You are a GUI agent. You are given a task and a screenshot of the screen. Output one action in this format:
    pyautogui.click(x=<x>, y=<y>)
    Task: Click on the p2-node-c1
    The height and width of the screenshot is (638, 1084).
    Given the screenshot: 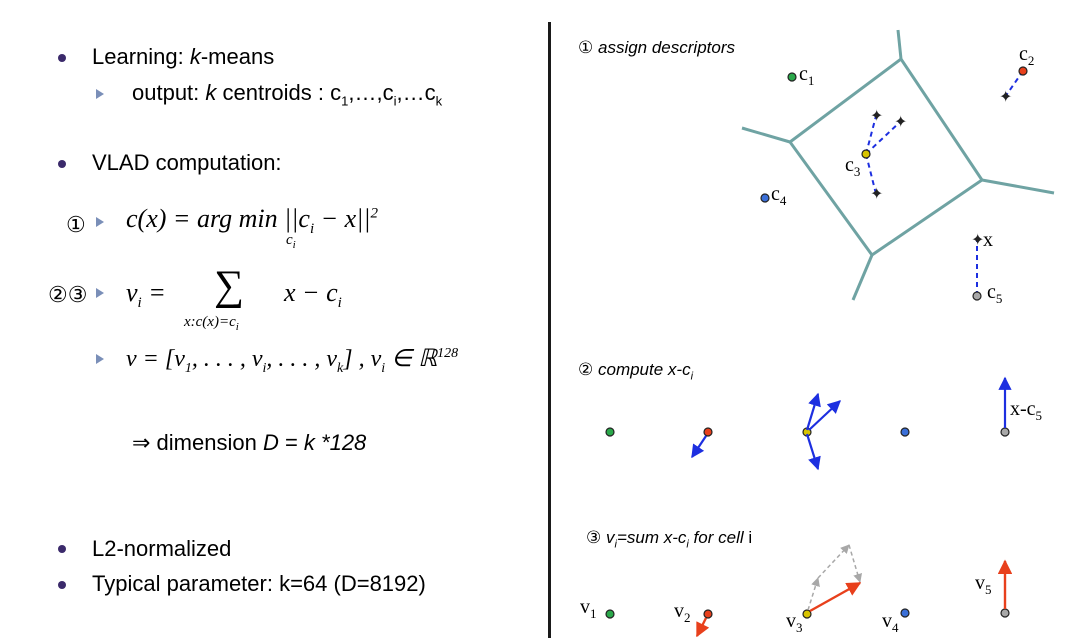 What is the action you would take?
    pyautogui.click(x=610, y=432)
    